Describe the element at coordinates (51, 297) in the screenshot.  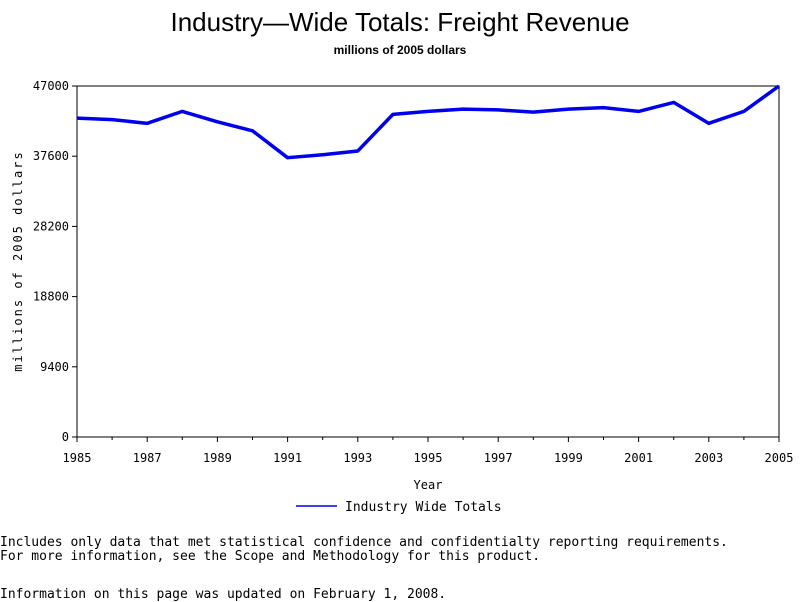
I see `y-tick-label: 18800` at that location.